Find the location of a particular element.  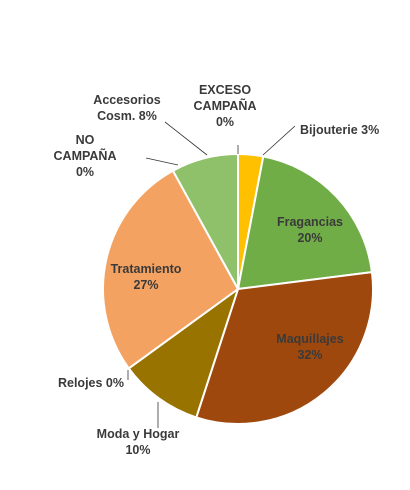

leader-line-bijouterie is located at coordinates (279, 140).